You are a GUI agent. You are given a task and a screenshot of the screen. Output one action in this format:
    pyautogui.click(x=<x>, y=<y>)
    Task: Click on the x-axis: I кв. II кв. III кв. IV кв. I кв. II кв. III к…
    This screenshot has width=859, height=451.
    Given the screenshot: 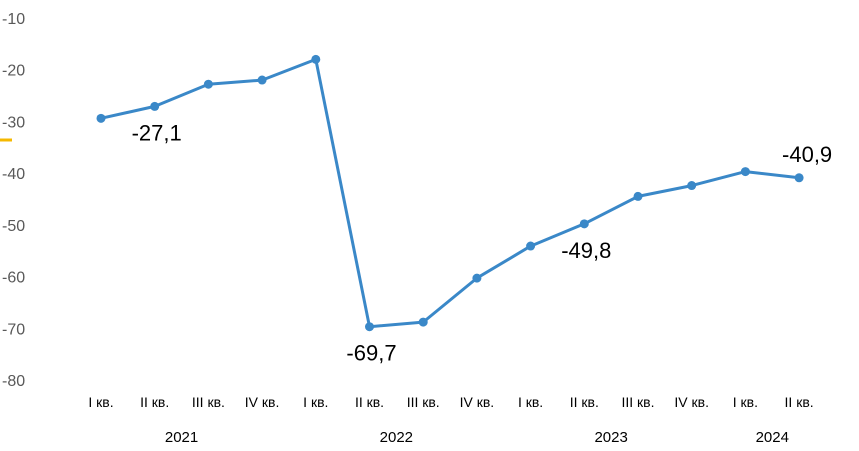 What is the action you would take?
    pyautogui.click(x=450, y=402)
    